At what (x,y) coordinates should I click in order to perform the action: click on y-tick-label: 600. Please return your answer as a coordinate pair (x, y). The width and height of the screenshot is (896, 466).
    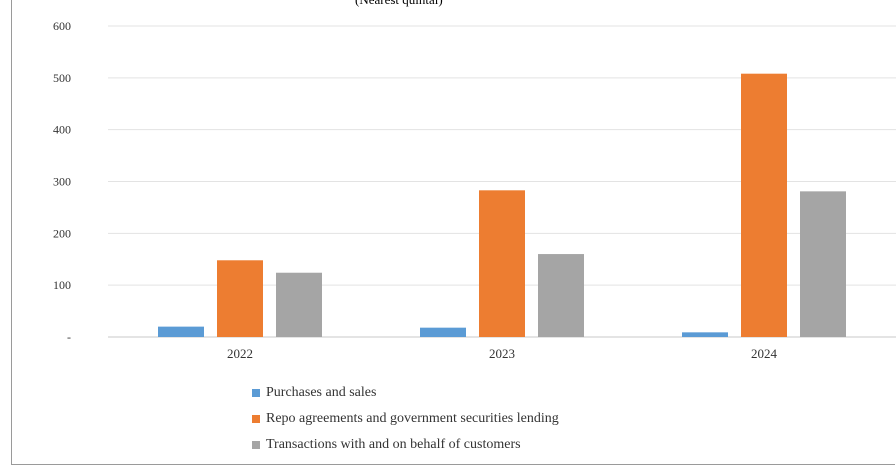
    Looking at the image, I should click on (62, 26).